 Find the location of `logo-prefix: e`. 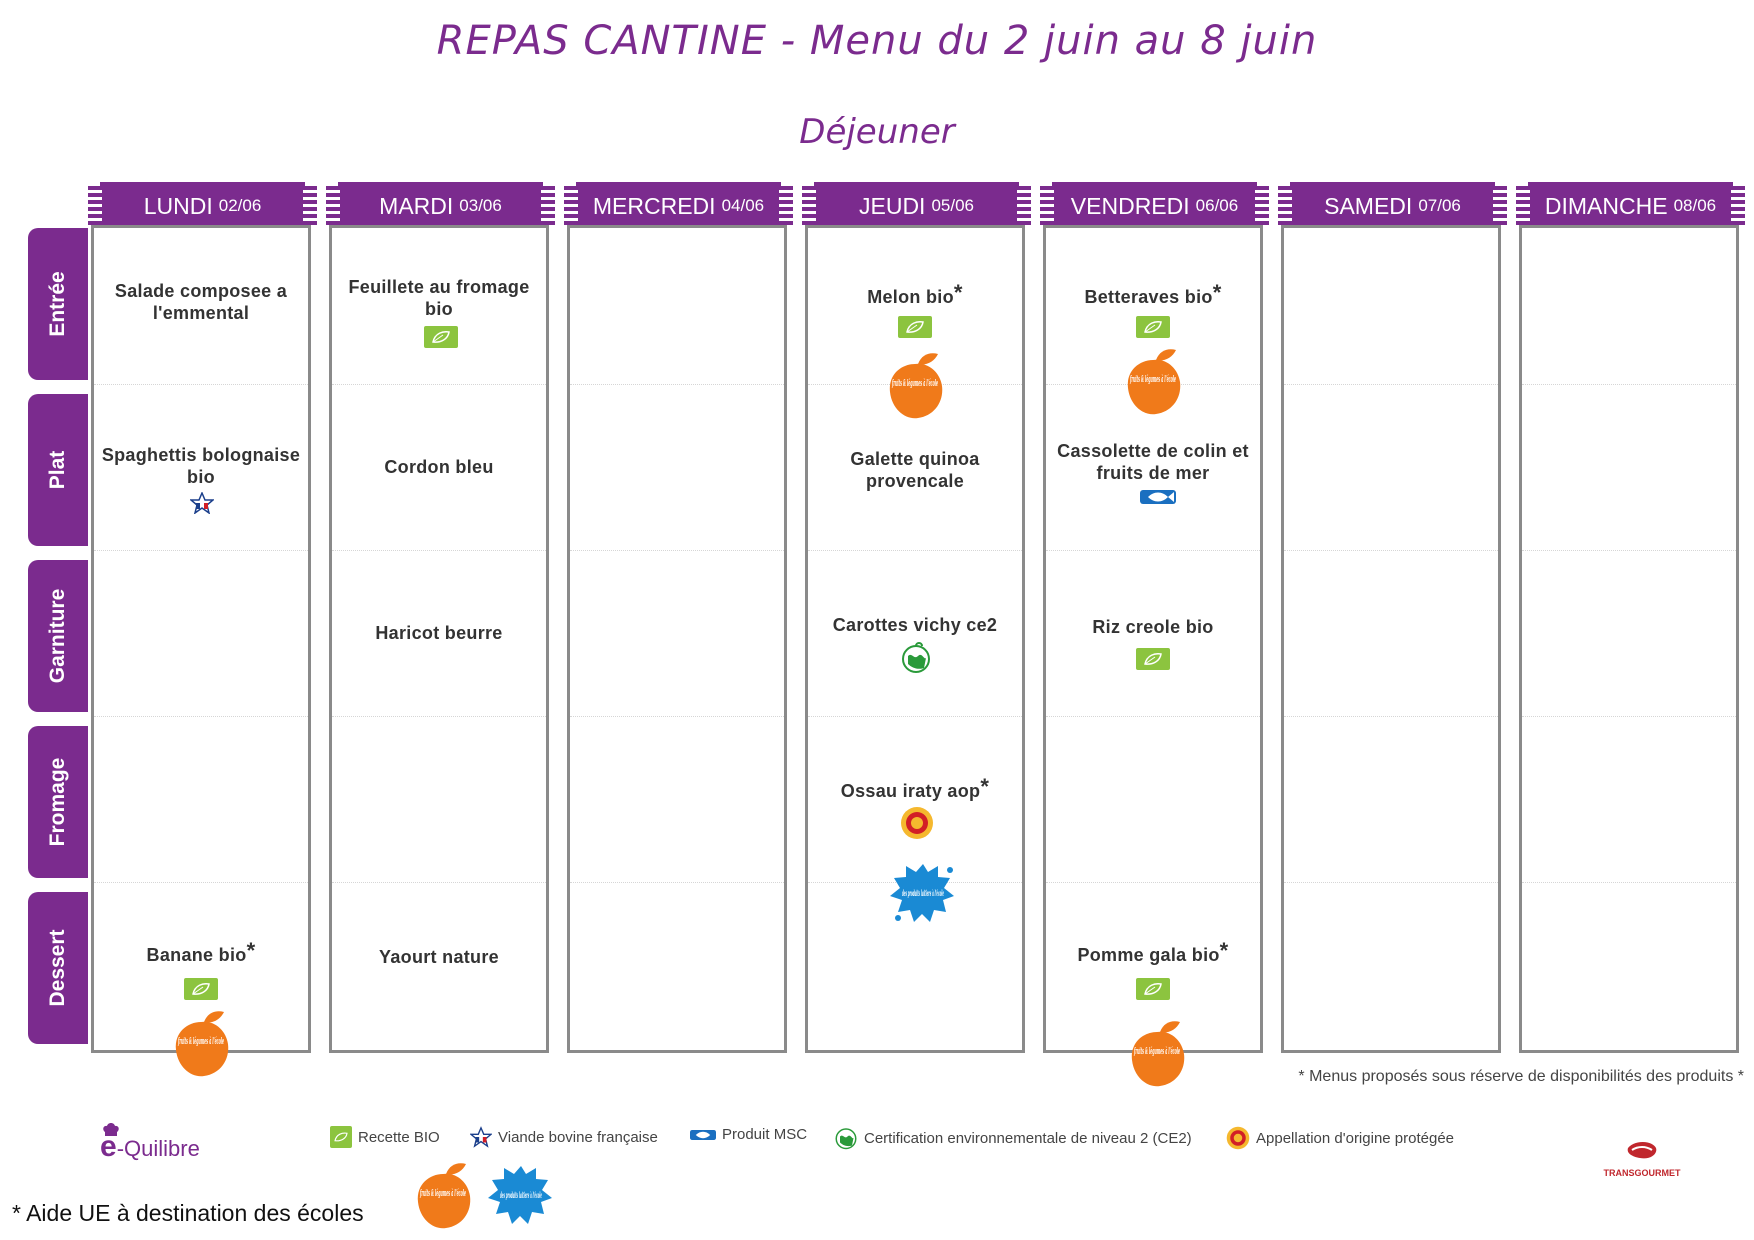

logo-prefix: e is located at coordinates (108, 1146).